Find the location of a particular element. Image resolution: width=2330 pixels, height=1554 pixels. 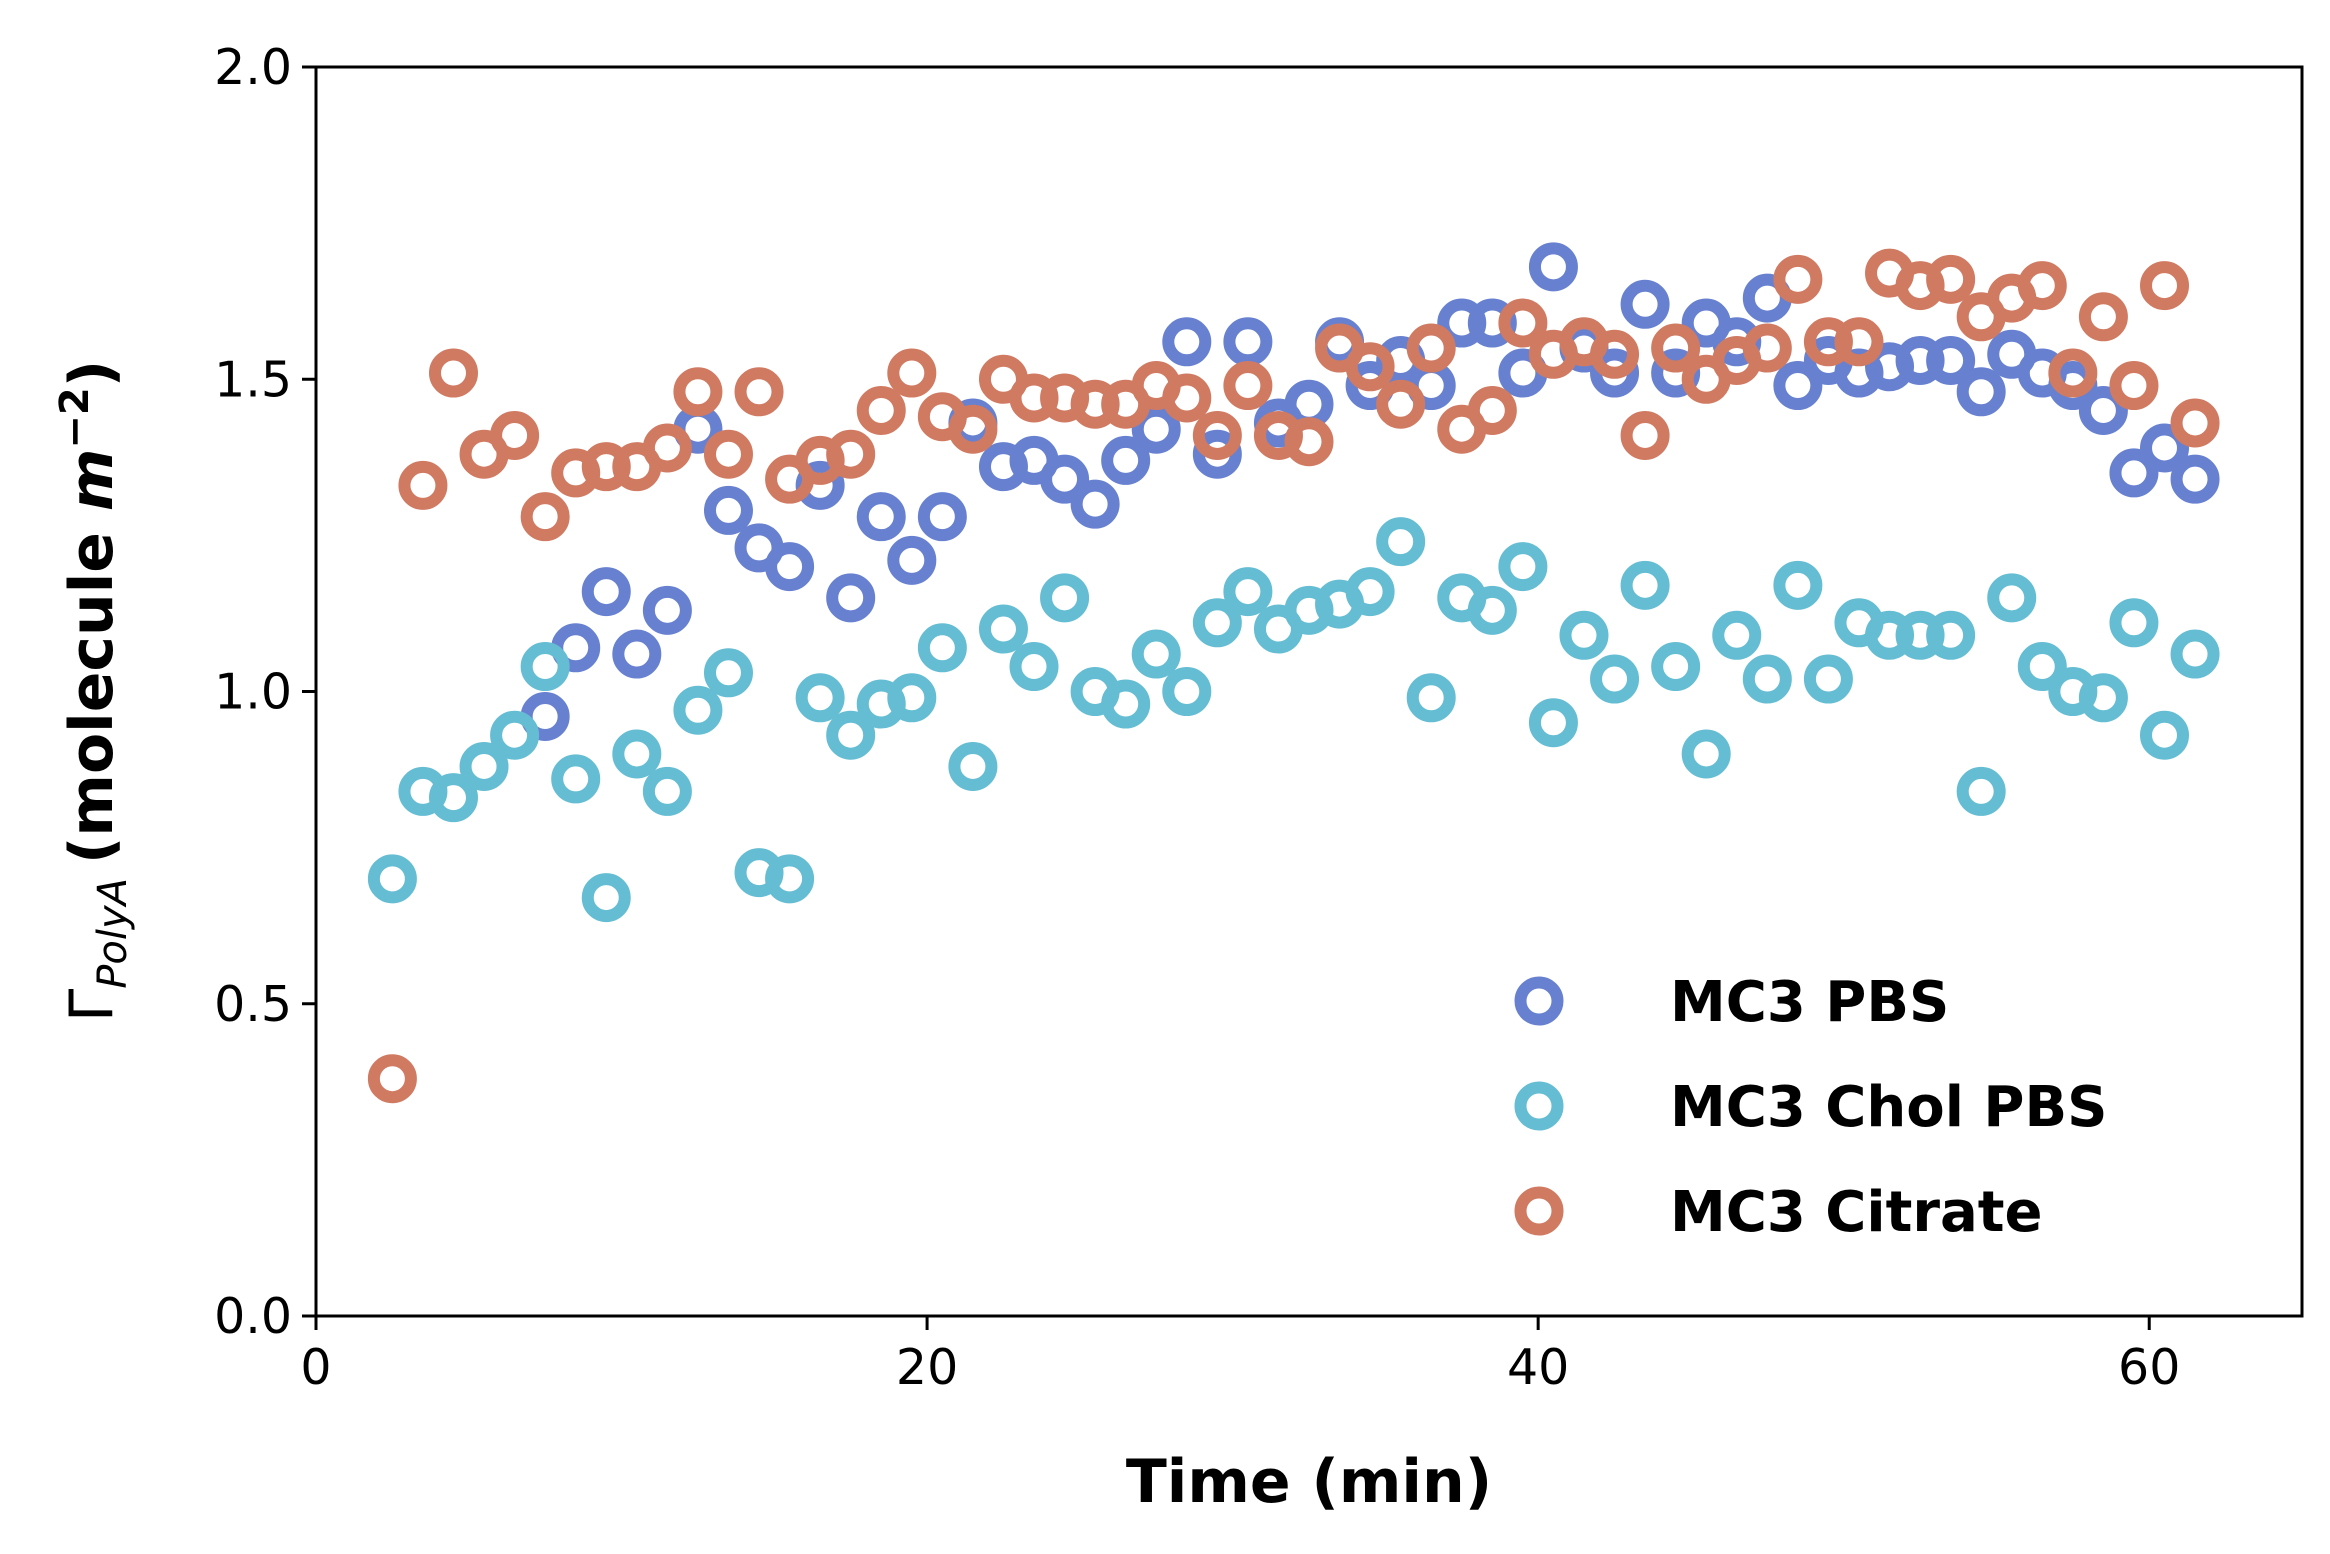

y-axis-ticks: 0.0 0.5 1.0 1.5 2.0 is located at coordinates (265, 692).